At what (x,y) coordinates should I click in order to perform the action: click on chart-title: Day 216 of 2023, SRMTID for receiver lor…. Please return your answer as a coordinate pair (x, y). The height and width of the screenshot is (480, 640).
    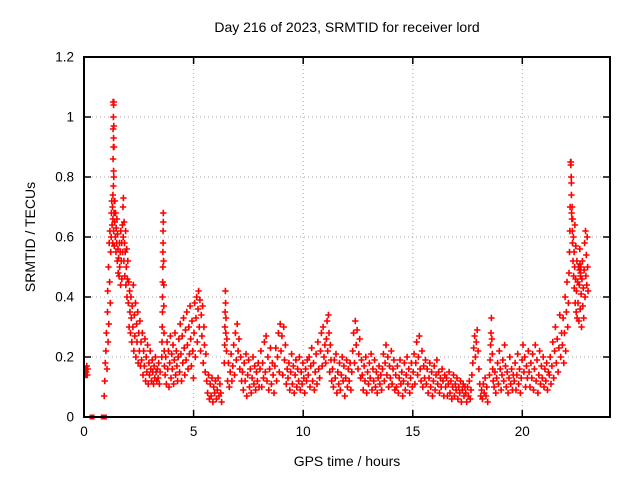
    Looking at the image, I should click on (347, 27).